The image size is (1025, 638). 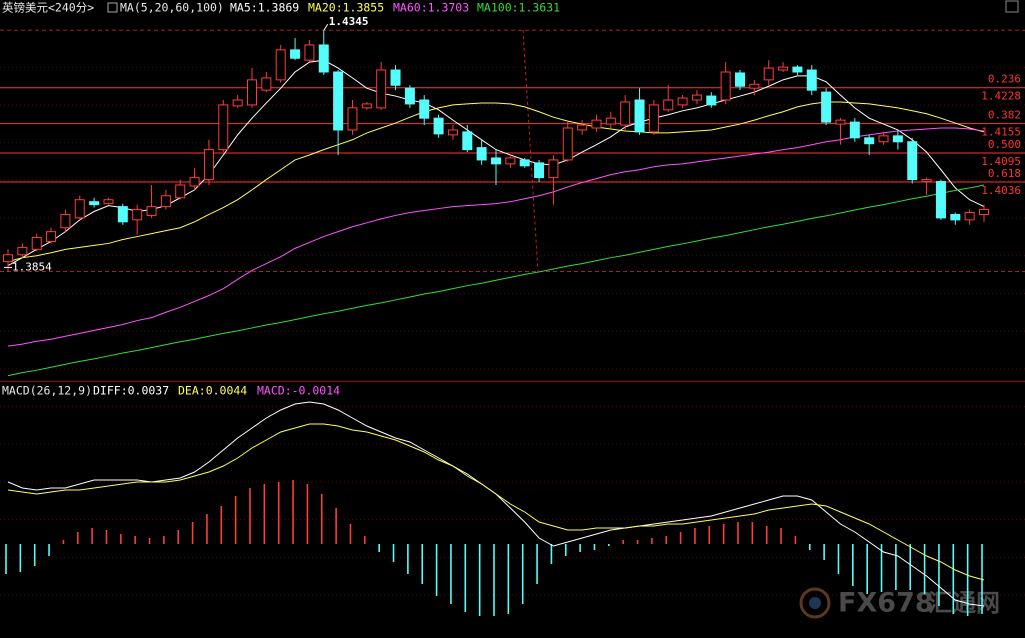 What do you see at coordinates (112, 7) in the screenshot?
I see `indicator-icon` at bounding box center [112, 7].